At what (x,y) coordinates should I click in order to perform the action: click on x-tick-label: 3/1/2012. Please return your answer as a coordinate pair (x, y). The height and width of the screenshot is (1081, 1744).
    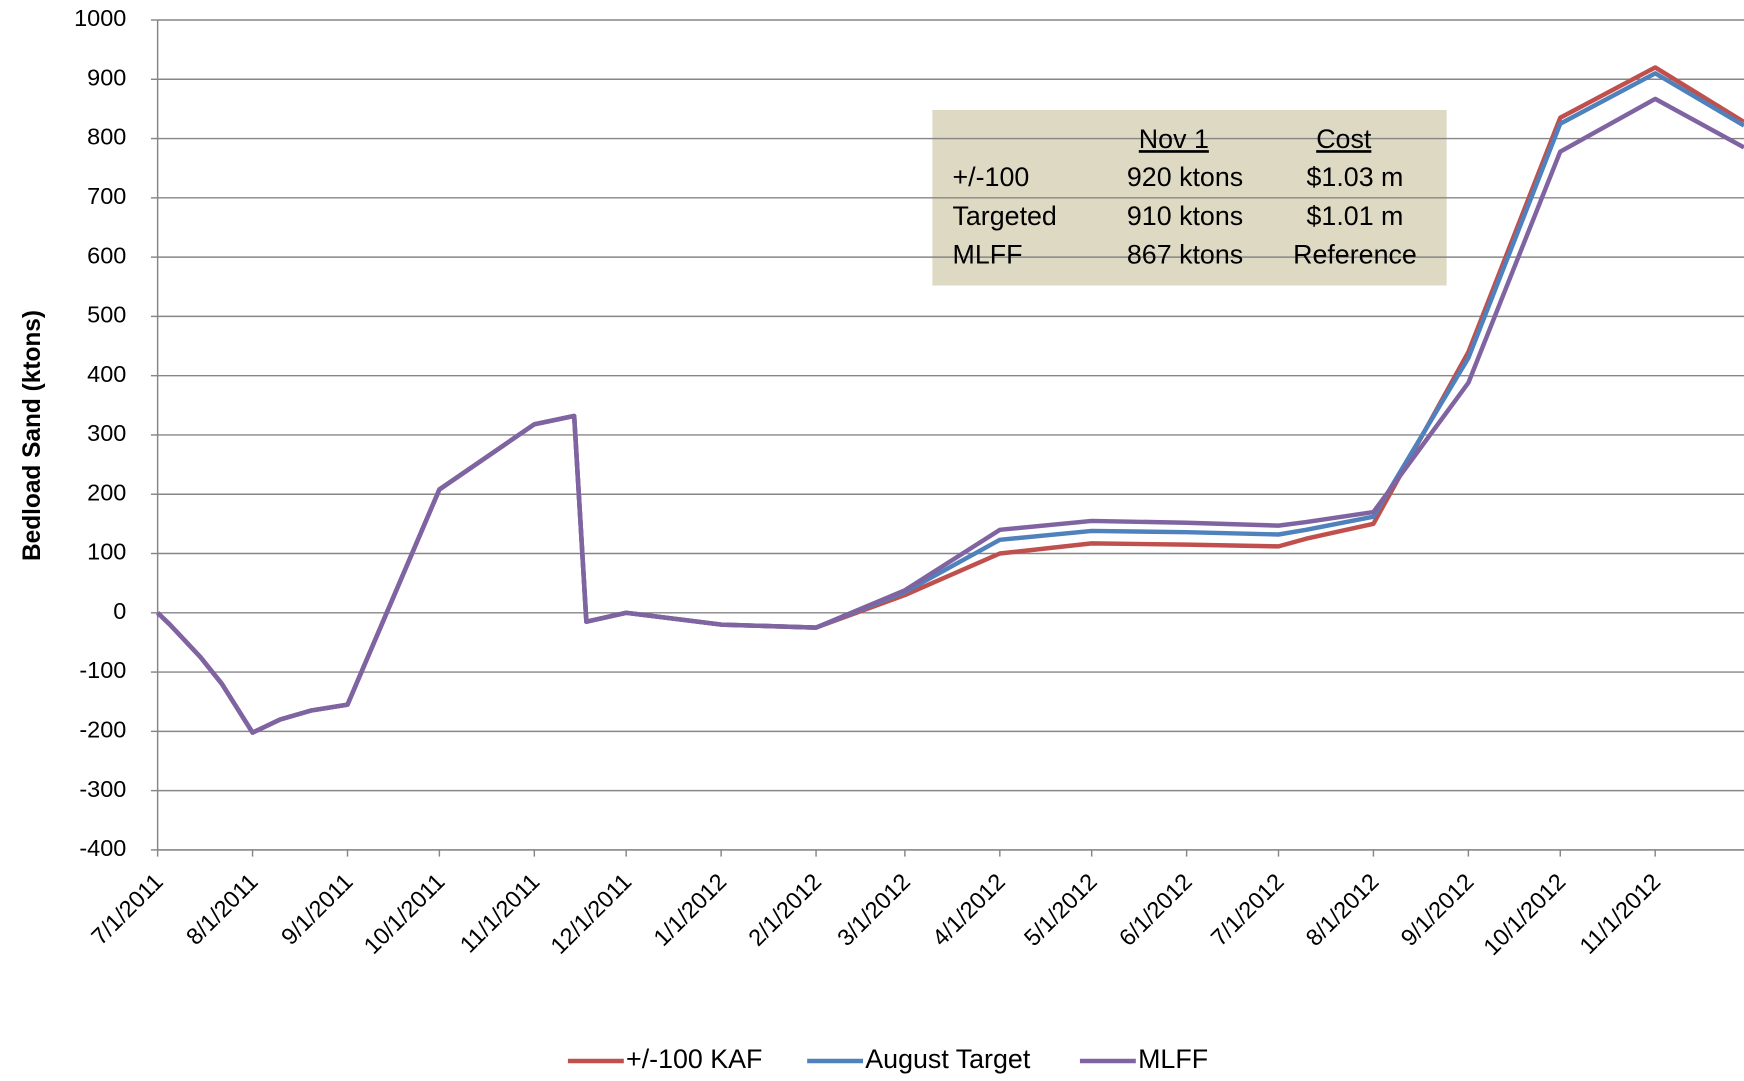
    Looking at the image, I should click on (873, 909).